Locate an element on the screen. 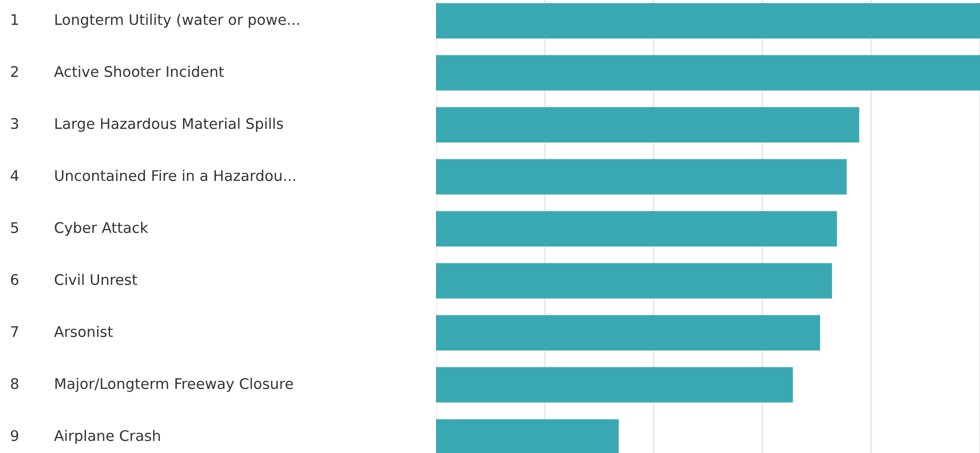  text: 8 is located at coordinates (14, 384).